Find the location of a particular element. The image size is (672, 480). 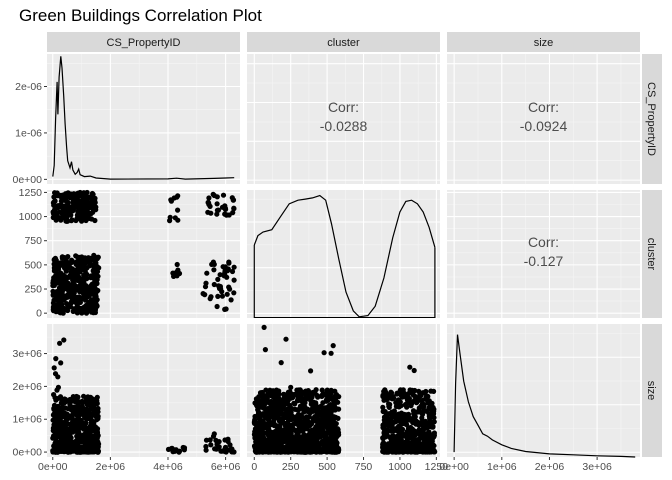

strip-top-label: size is located at coordinates (544, 43).